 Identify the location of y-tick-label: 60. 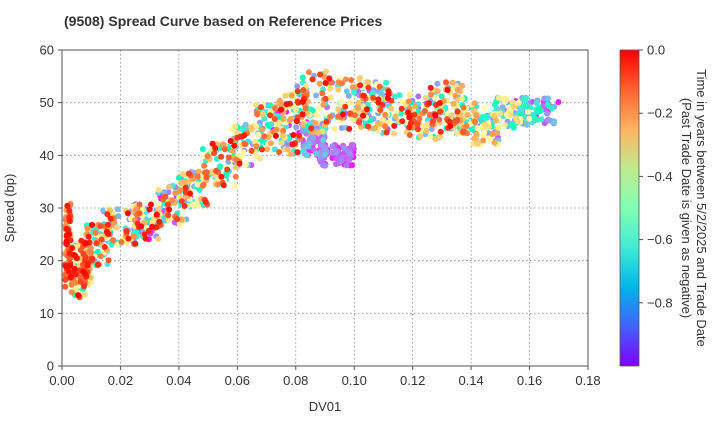
(47, 50).